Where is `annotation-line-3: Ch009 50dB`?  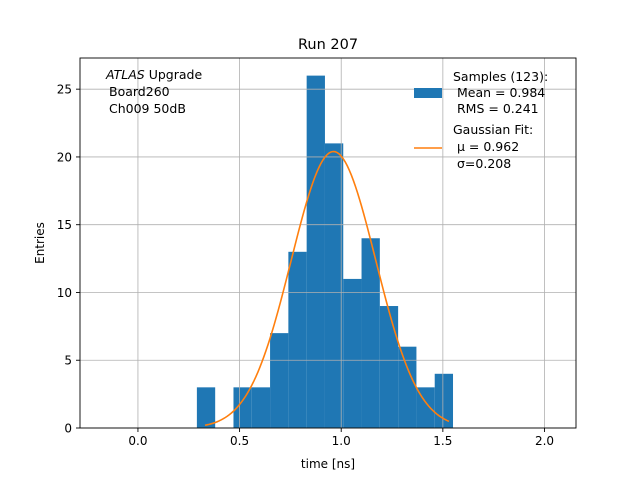 annotation-line-3: Ch009 50dB is located at coordinates (147, 108).